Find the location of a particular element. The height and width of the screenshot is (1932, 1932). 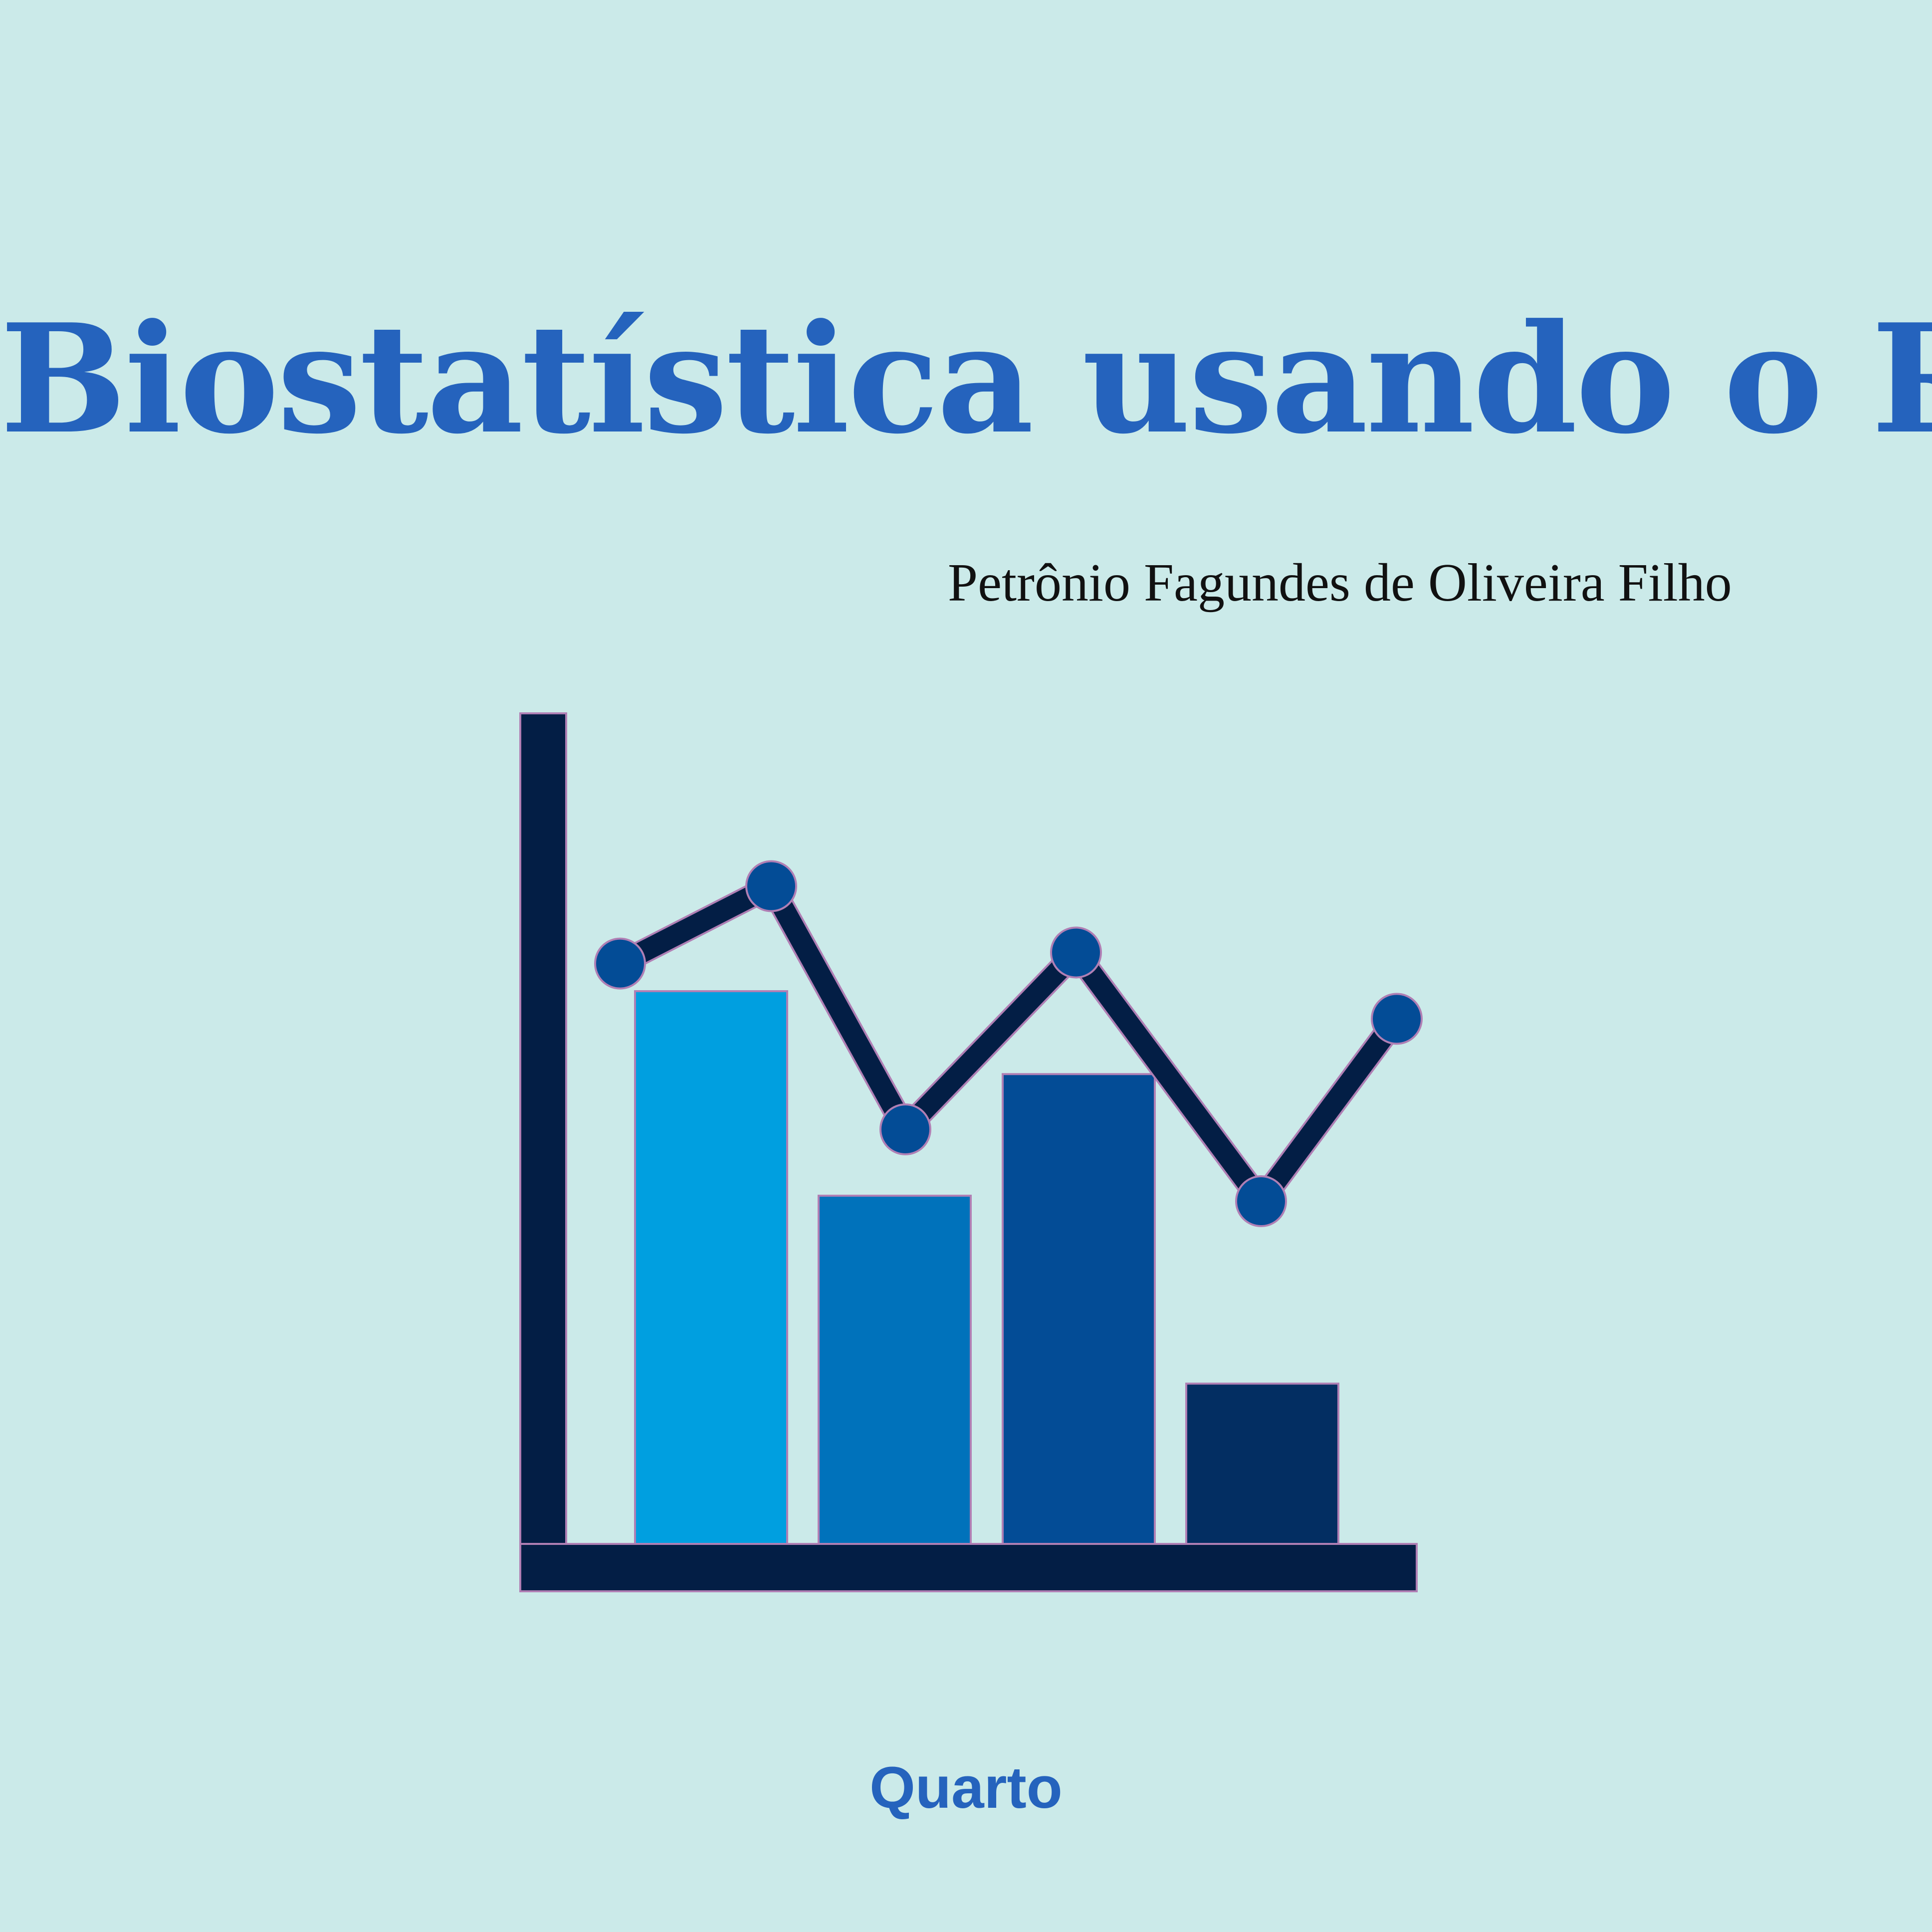

chart-line is located at coordinates (1010, 1043).